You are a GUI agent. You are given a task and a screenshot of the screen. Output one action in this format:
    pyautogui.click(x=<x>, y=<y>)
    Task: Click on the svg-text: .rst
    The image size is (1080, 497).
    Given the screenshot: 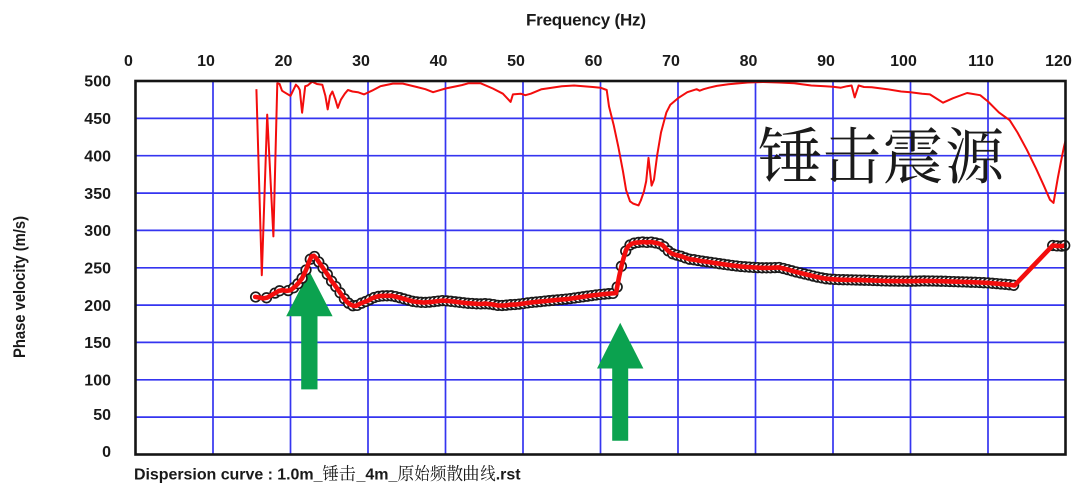 What is the action you would take?
    pyautogui.click(x=509, y=475)
    